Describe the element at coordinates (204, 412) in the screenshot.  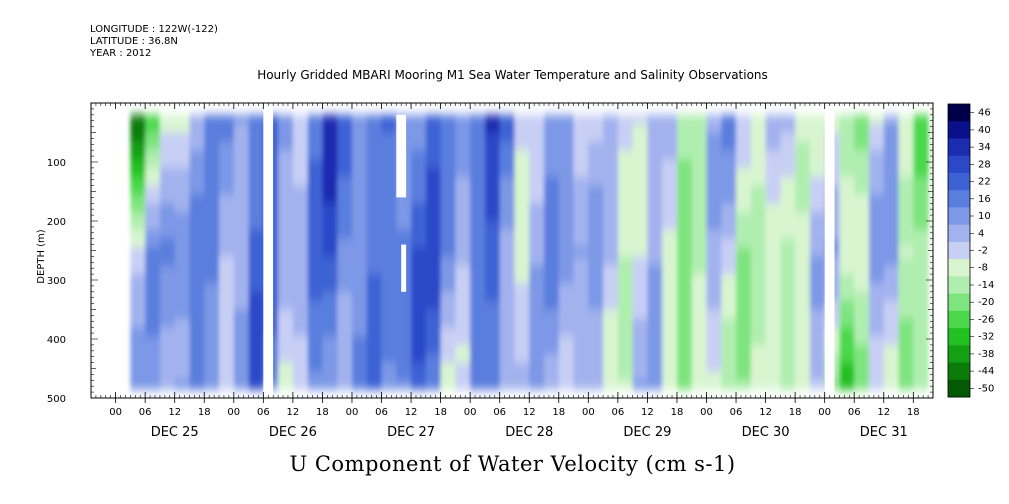
I see `x-tick-label: 18` at that location.